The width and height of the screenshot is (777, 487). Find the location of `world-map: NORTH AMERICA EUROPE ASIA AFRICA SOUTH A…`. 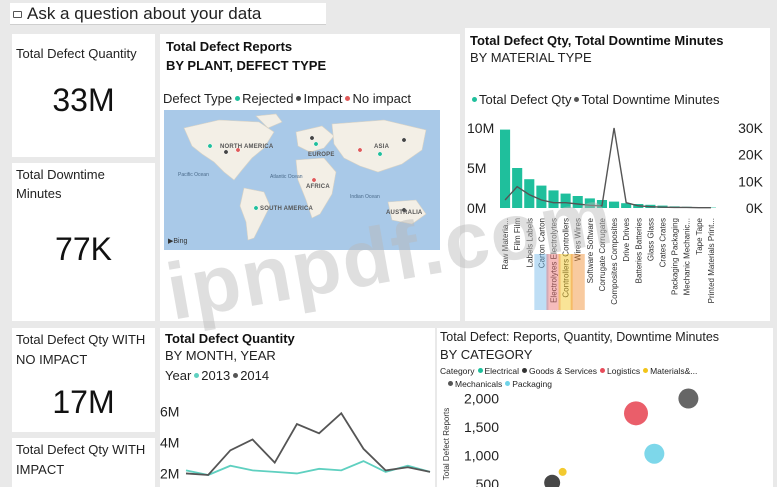

world-map: NORTH AMERICA EUROPE ASIA AFRICA SOUTH A… is located at coordinates (302, 180).